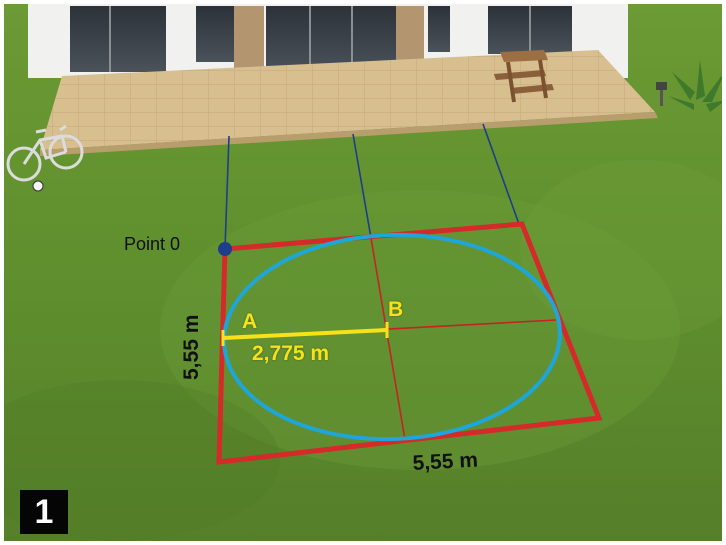 This screenshot has height=545, width=726. I want to click on point-a-label: A, so click(250, 321).